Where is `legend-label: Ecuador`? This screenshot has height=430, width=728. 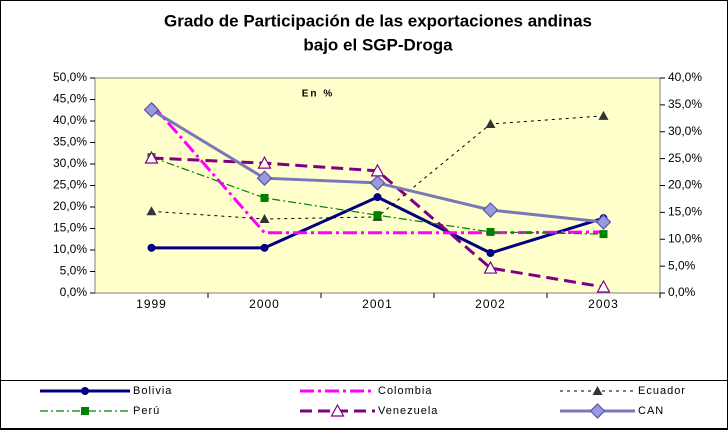 legend-label: Ecuador is located at coordinates (662, 391).